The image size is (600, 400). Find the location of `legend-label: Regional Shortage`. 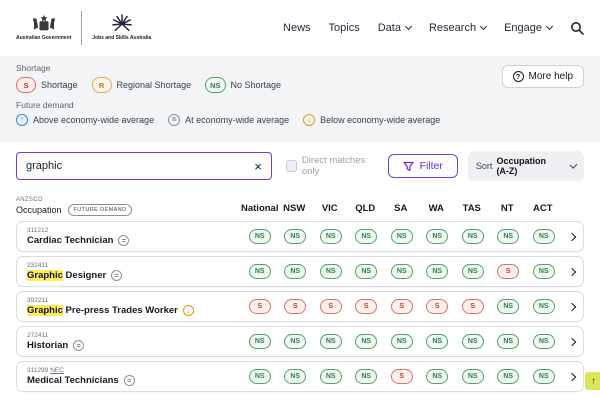

legend-label: Regional Shortage is located at coordinates (154, 85).